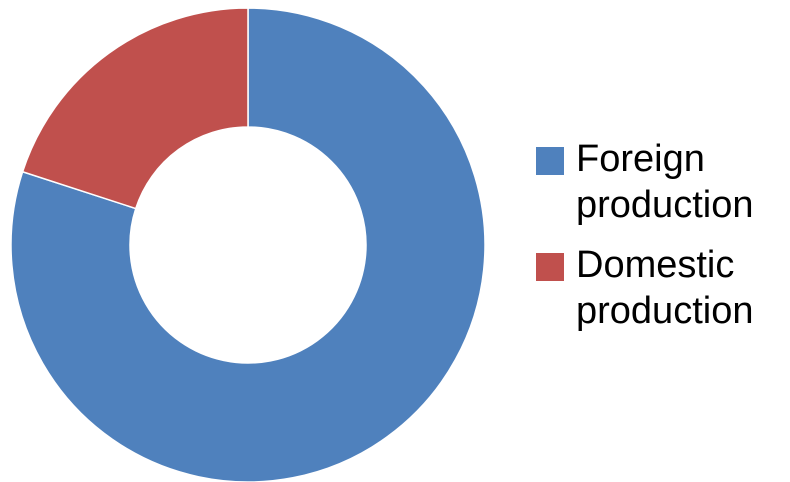 The width and height of the screenshot is (790, 482). What do you see at coordinates (550, 267) in the screenshot?
I see `legend-swatch-domestic-production` at bounding box center [550, 267].